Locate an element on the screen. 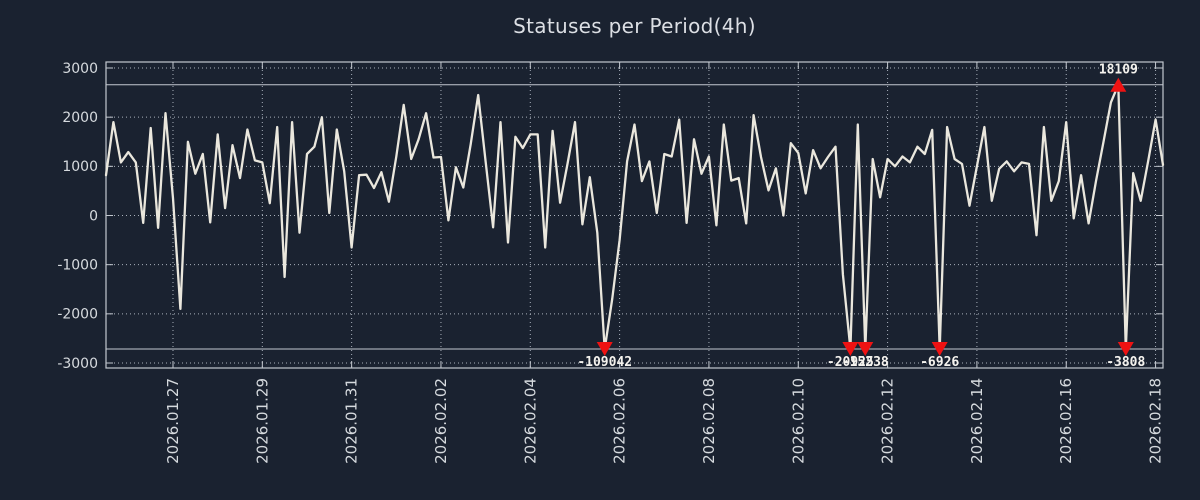  y-tick-label: 0 is located at coordinates (93, 216).